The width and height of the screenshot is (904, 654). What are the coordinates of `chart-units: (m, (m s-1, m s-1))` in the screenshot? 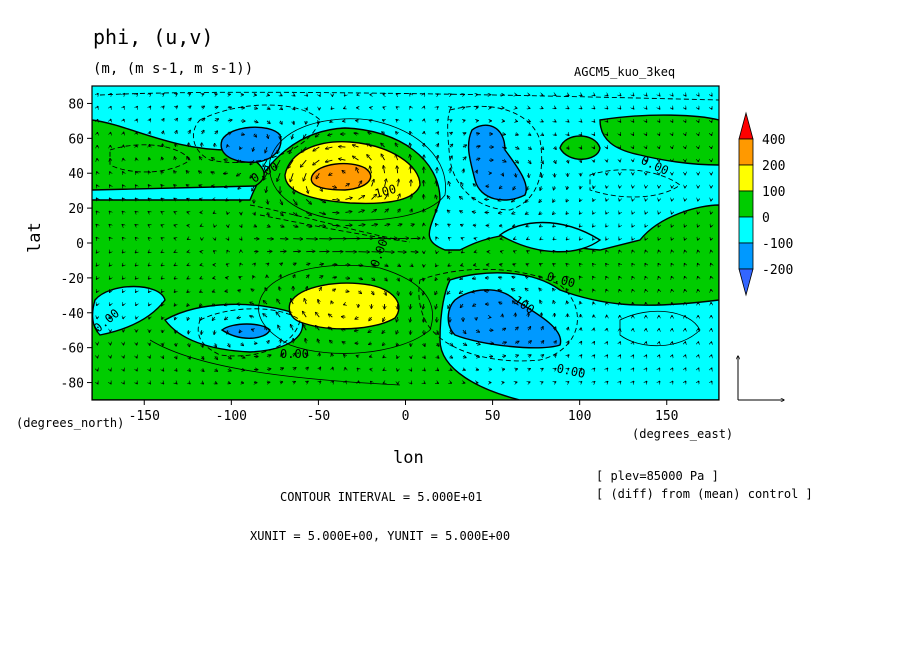 It's located at (173, 69).